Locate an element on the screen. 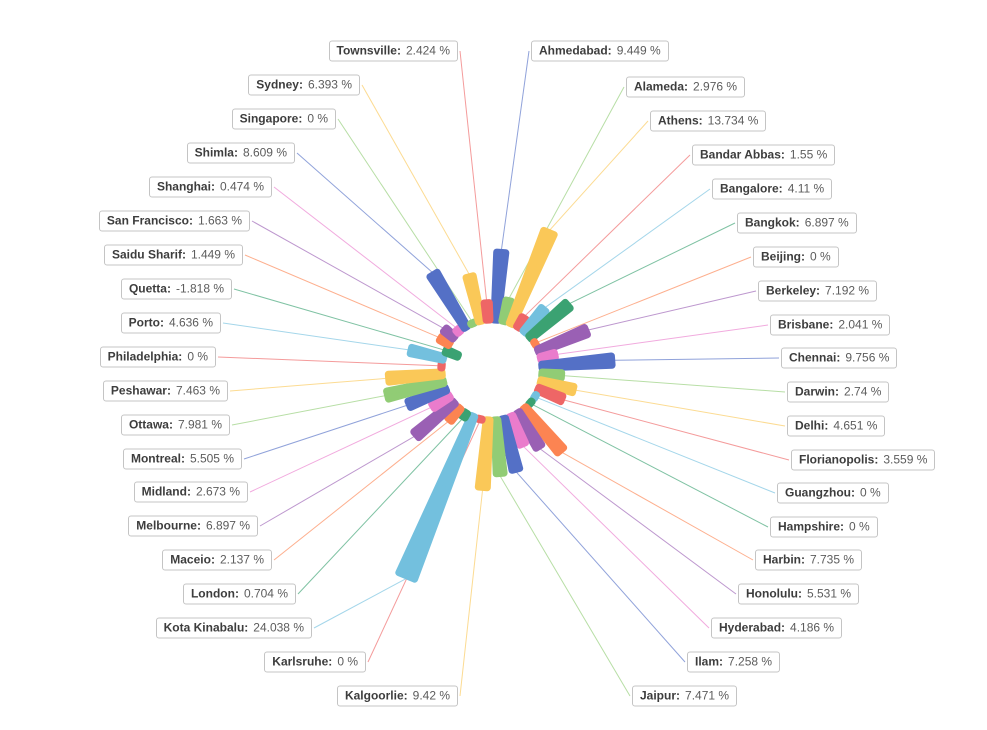 The image size is (987, 730). bar-quetta is located at coordinates (451, 353).